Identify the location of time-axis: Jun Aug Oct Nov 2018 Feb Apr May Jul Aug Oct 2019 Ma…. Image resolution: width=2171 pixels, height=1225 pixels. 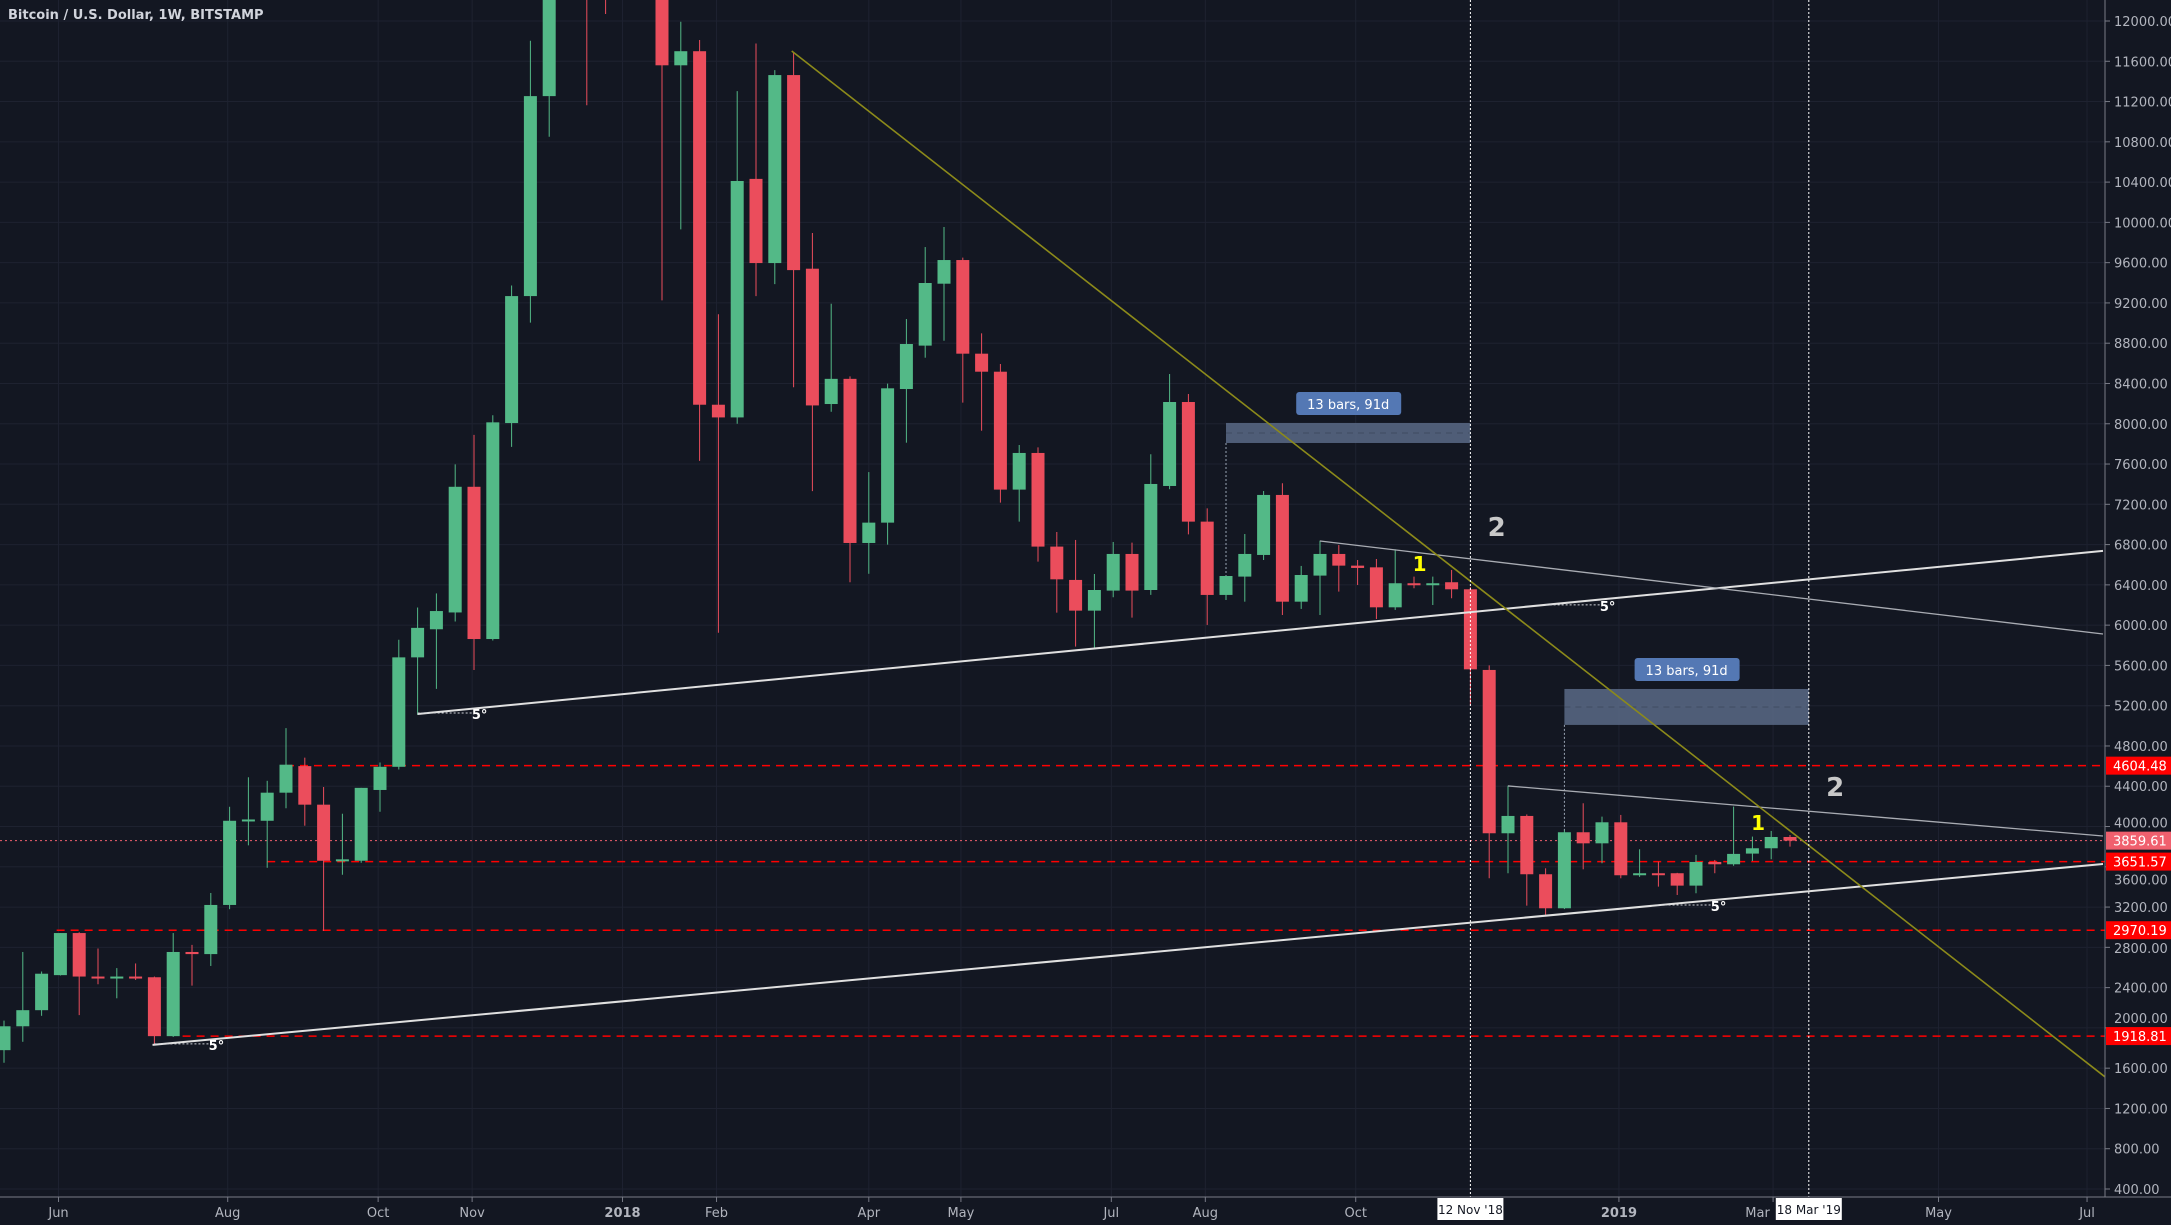
(1085, 1210).